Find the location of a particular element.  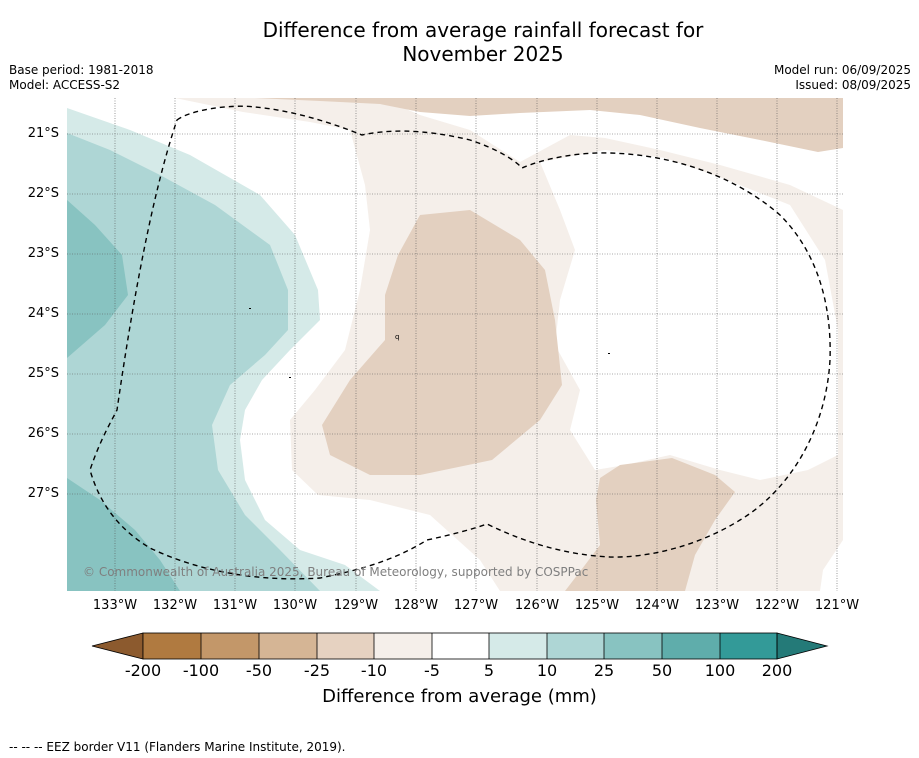

lon-label-127w: 127°W is located at coordinates (476, 605).